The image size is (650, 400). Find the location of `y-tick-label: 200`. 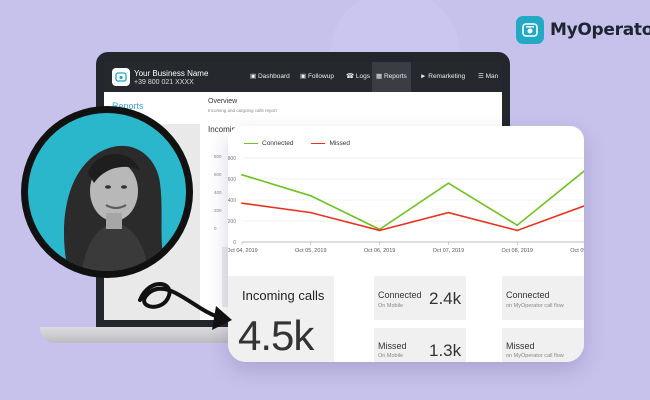

y-tick-label: 200 is located at coordinates (232, 222).